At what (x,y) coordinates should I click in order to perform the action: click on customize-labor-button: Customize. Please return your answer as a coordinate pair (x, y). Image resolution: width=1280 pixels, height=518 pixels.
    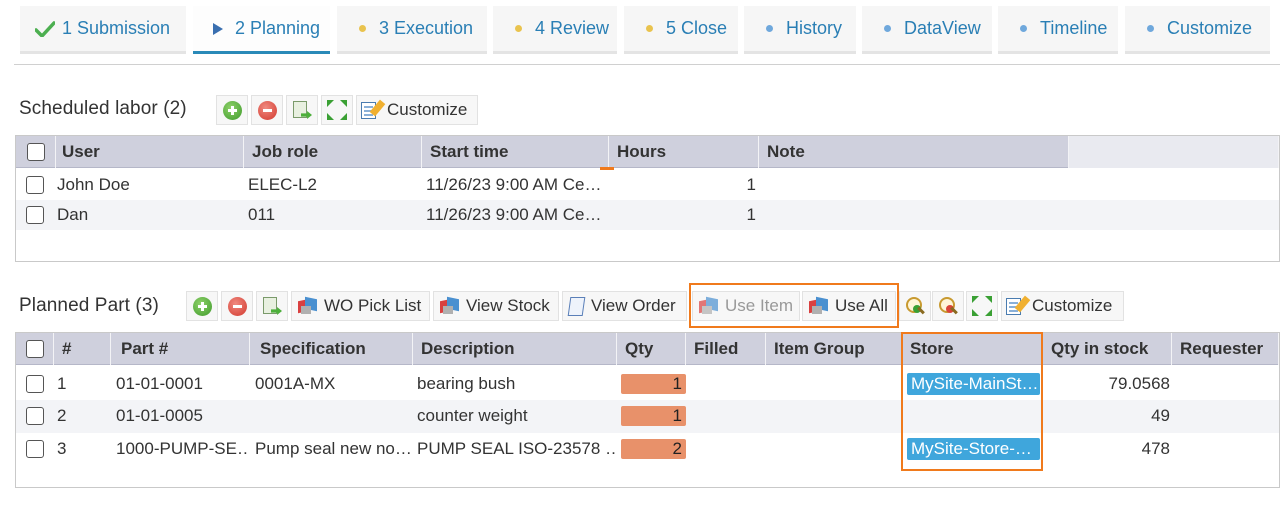
    Looking at the image, I should click on (417, 110).